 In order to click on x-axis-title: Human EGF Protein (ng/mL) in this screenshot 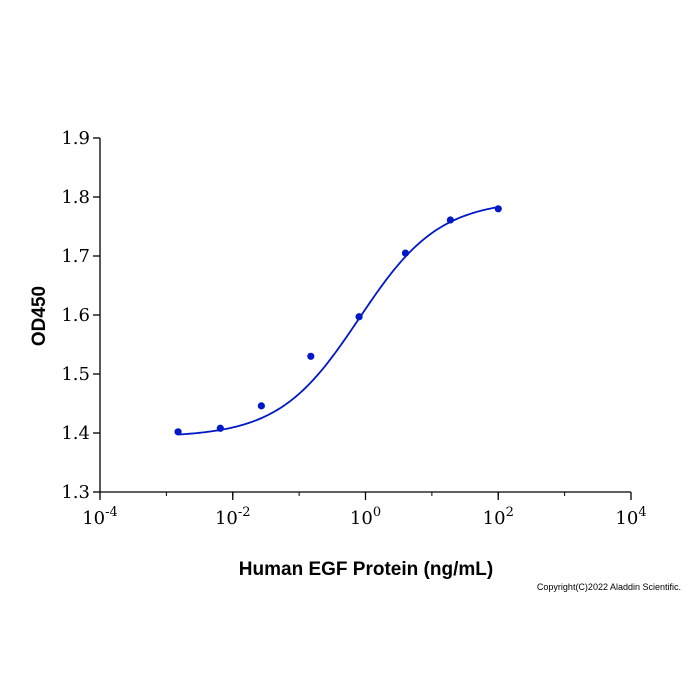, I will do `click(366, 569)`.